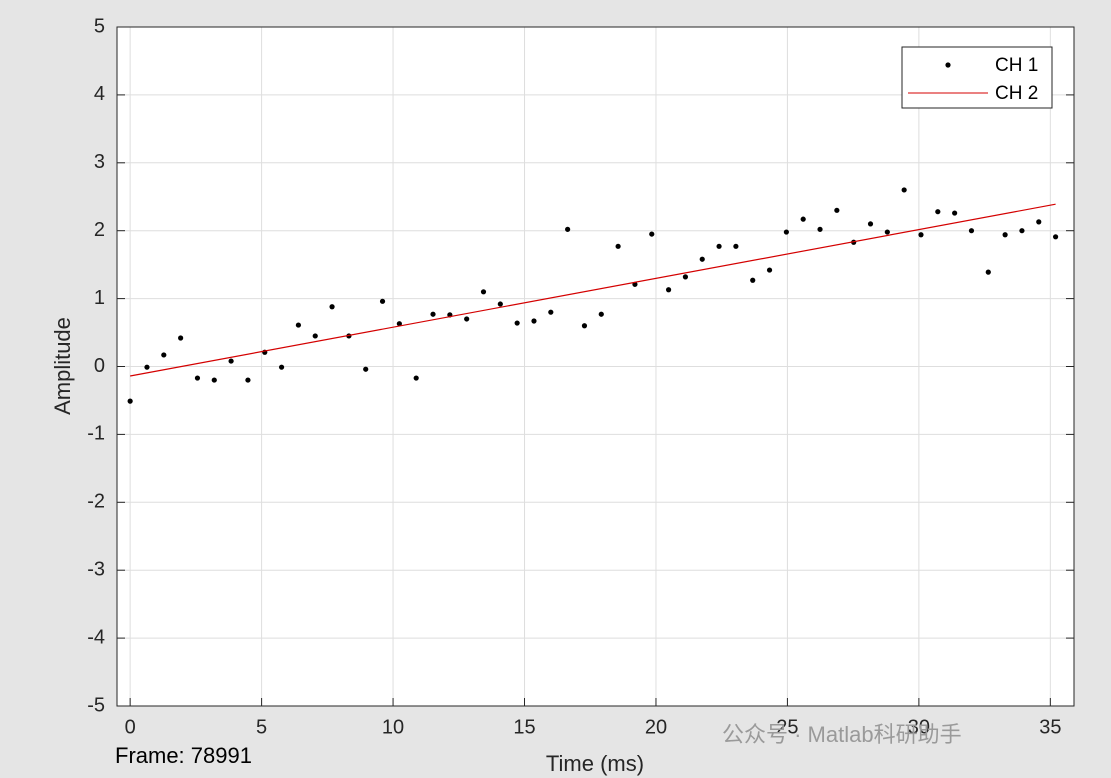 Image resolution: width=1111 pixels, height=778 pixels. I want to click on x-tick-label: 15, so click(524, 727).